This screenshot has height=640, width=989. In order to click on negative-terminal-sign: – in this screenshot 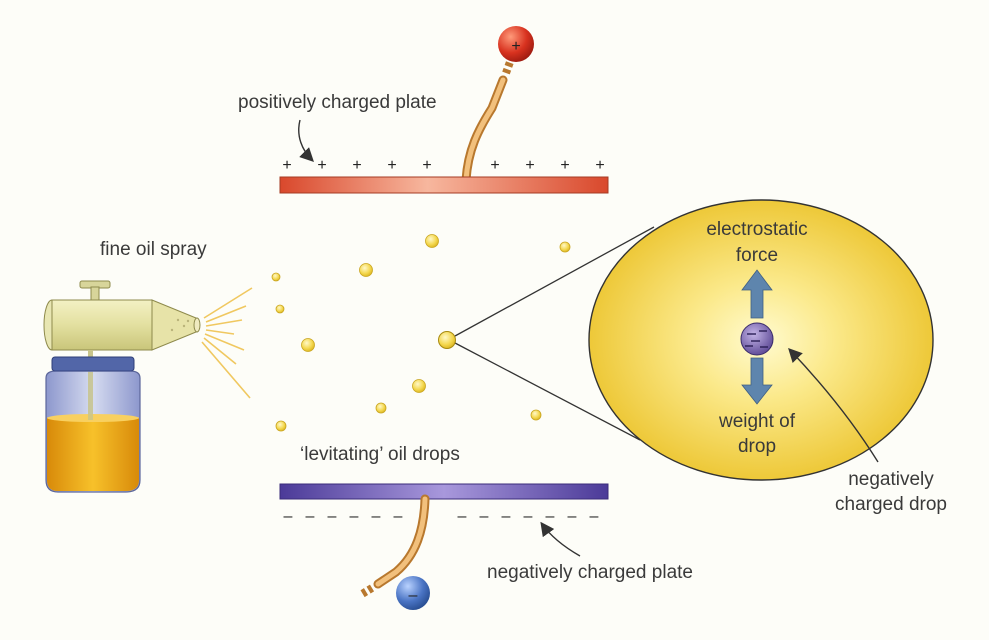, I will do `click(413, 595)`.